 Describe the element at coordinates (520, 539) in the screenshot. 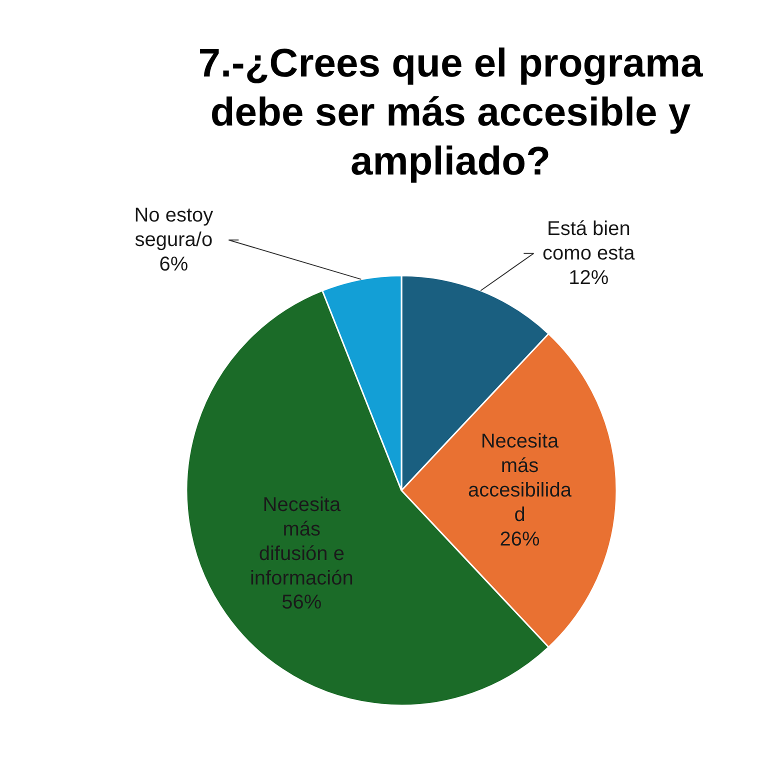

I see `data-label: 26%` at that location.